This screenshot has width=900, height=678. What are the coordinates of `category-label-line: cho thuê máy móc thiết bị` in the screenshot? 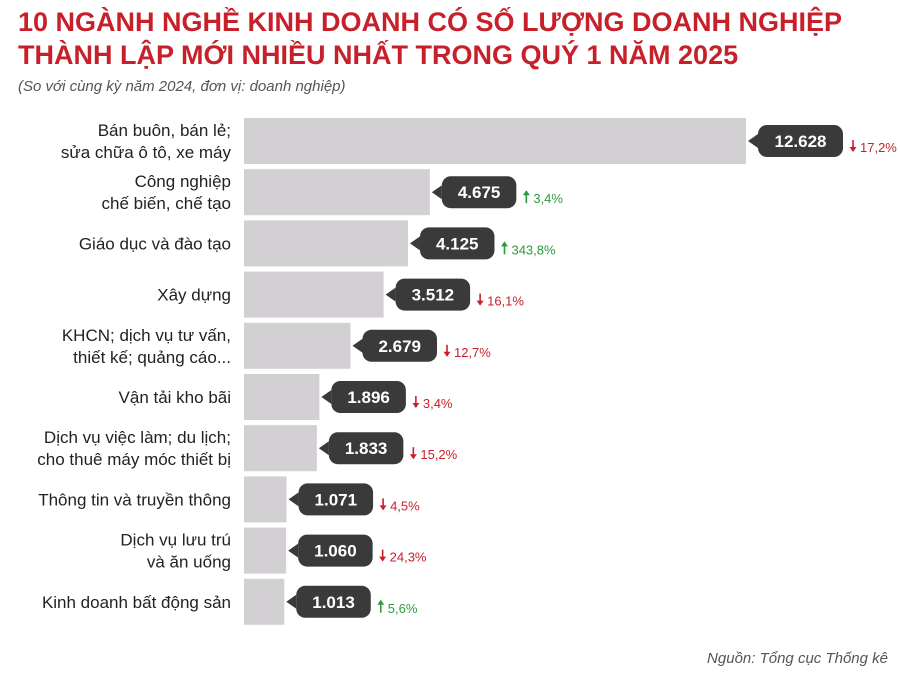 It's located at (134, 459).